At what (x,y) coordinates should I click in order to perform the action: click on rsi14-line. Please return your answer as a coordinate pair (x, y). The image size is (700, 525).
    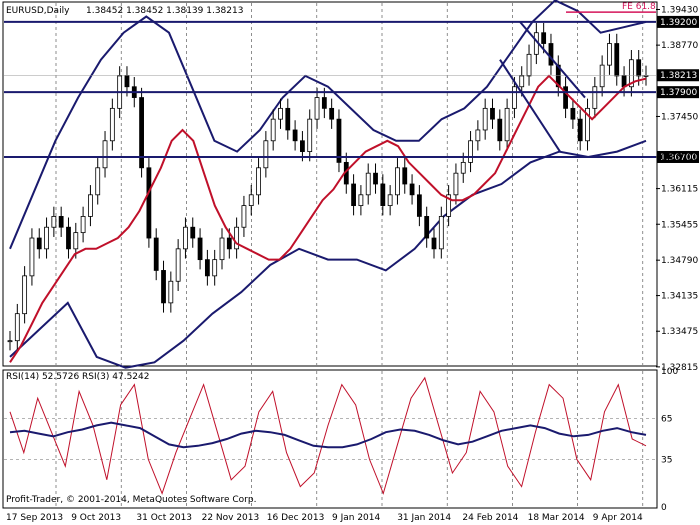
    Looking at the image, I should click on (328, 435).